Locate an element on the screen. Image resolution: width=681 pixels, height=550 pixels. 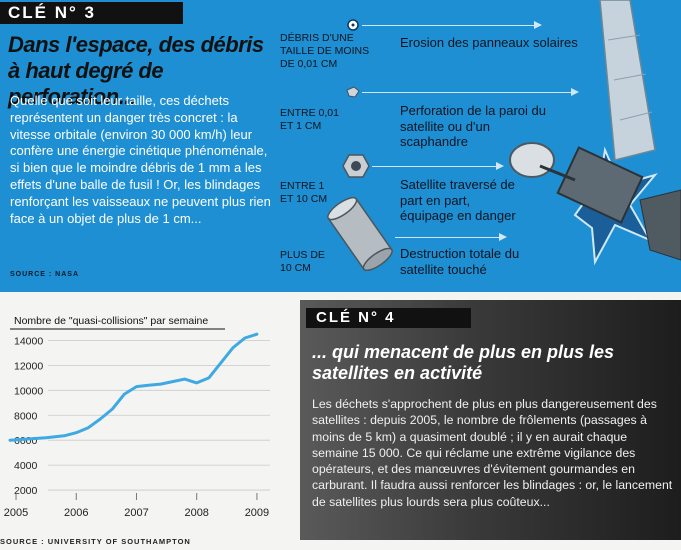
y-tick-label: 10000 is located at coordinates (28, 391).